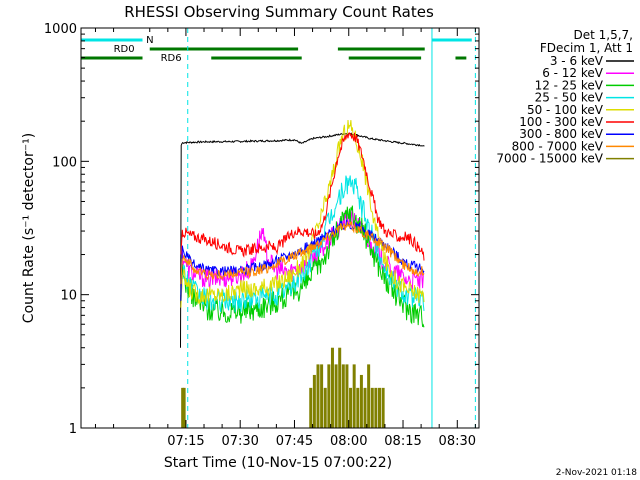 The image size is (640, 480). Describe the element at coordinates (561, 122) in the screenshot. I see `legend-label: 100 - 300 keV` at that location.